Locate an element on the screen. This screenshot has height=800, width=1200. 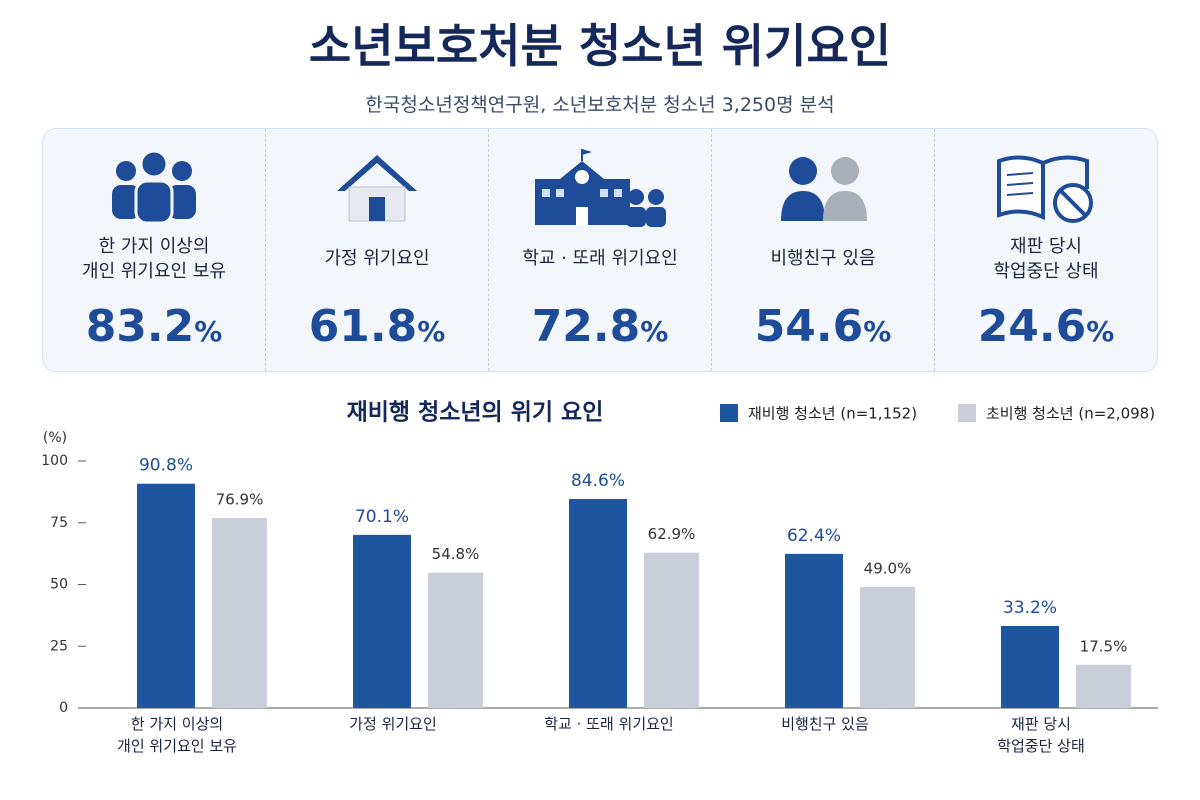
value-label: 90.8% is located at coordinates (166, 466).